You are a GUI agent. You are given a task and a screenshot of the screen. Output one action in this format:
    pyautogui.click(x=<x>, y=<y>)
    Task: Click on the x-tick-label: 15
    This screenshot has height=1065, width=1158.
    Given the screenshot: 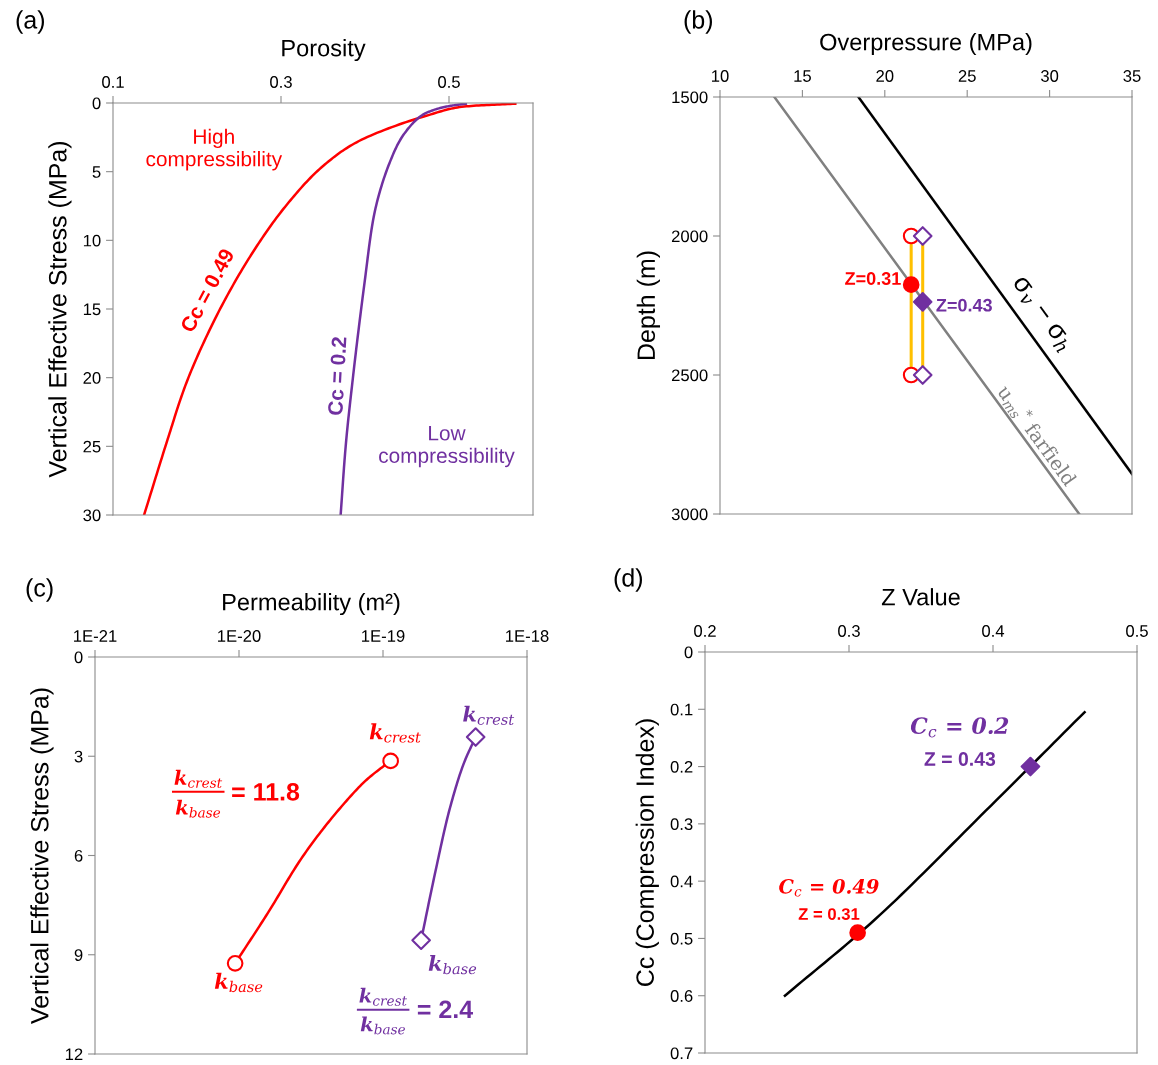 What is the action you would take?
    pyautogui.click(x=802, y=76)
    